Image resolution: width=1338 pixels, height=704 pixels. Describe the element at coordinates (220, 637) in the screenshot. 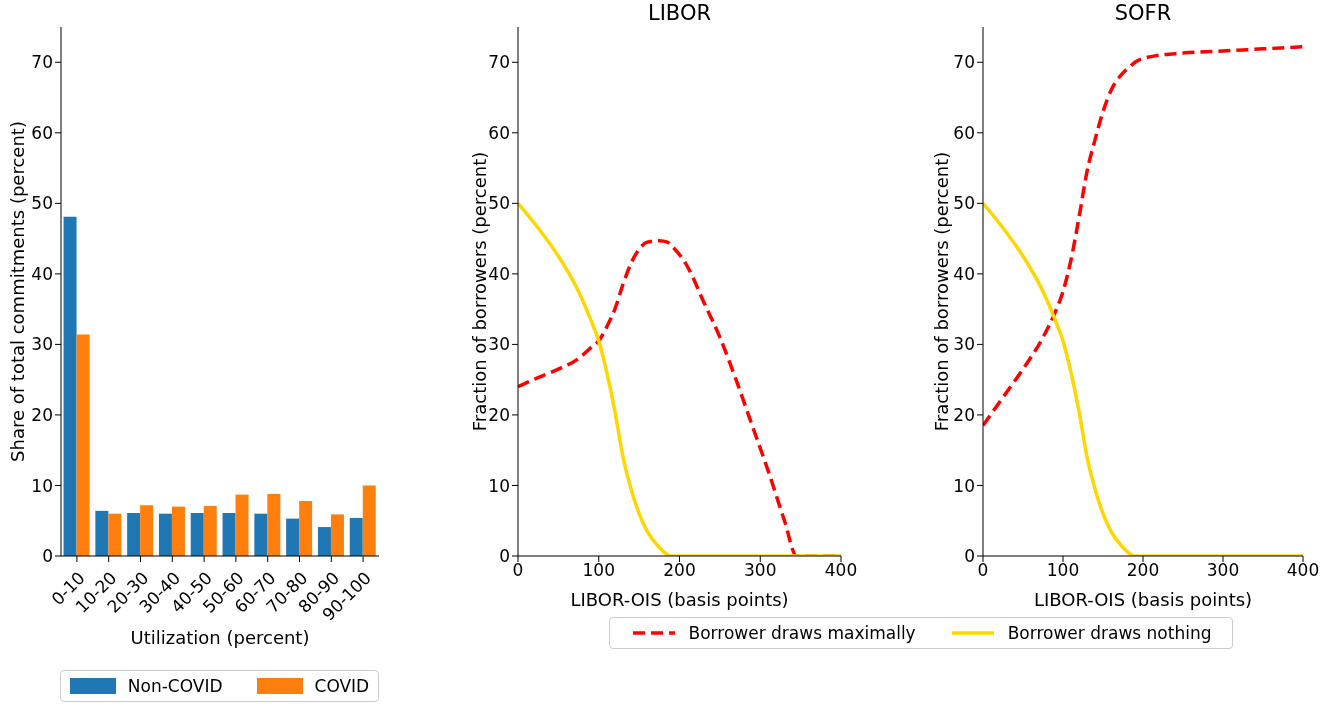

I see `x-axis-title: Utilization (percent)` at that location.